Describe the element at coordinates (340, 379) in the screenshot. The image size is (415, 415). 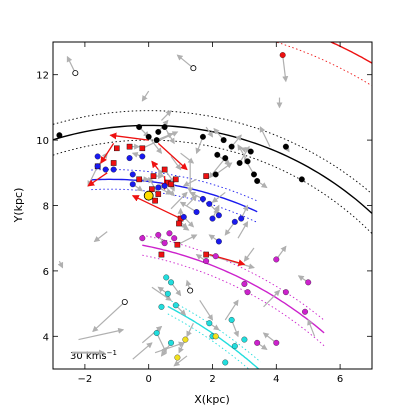
I see `x-tick-label: 6` at that location.